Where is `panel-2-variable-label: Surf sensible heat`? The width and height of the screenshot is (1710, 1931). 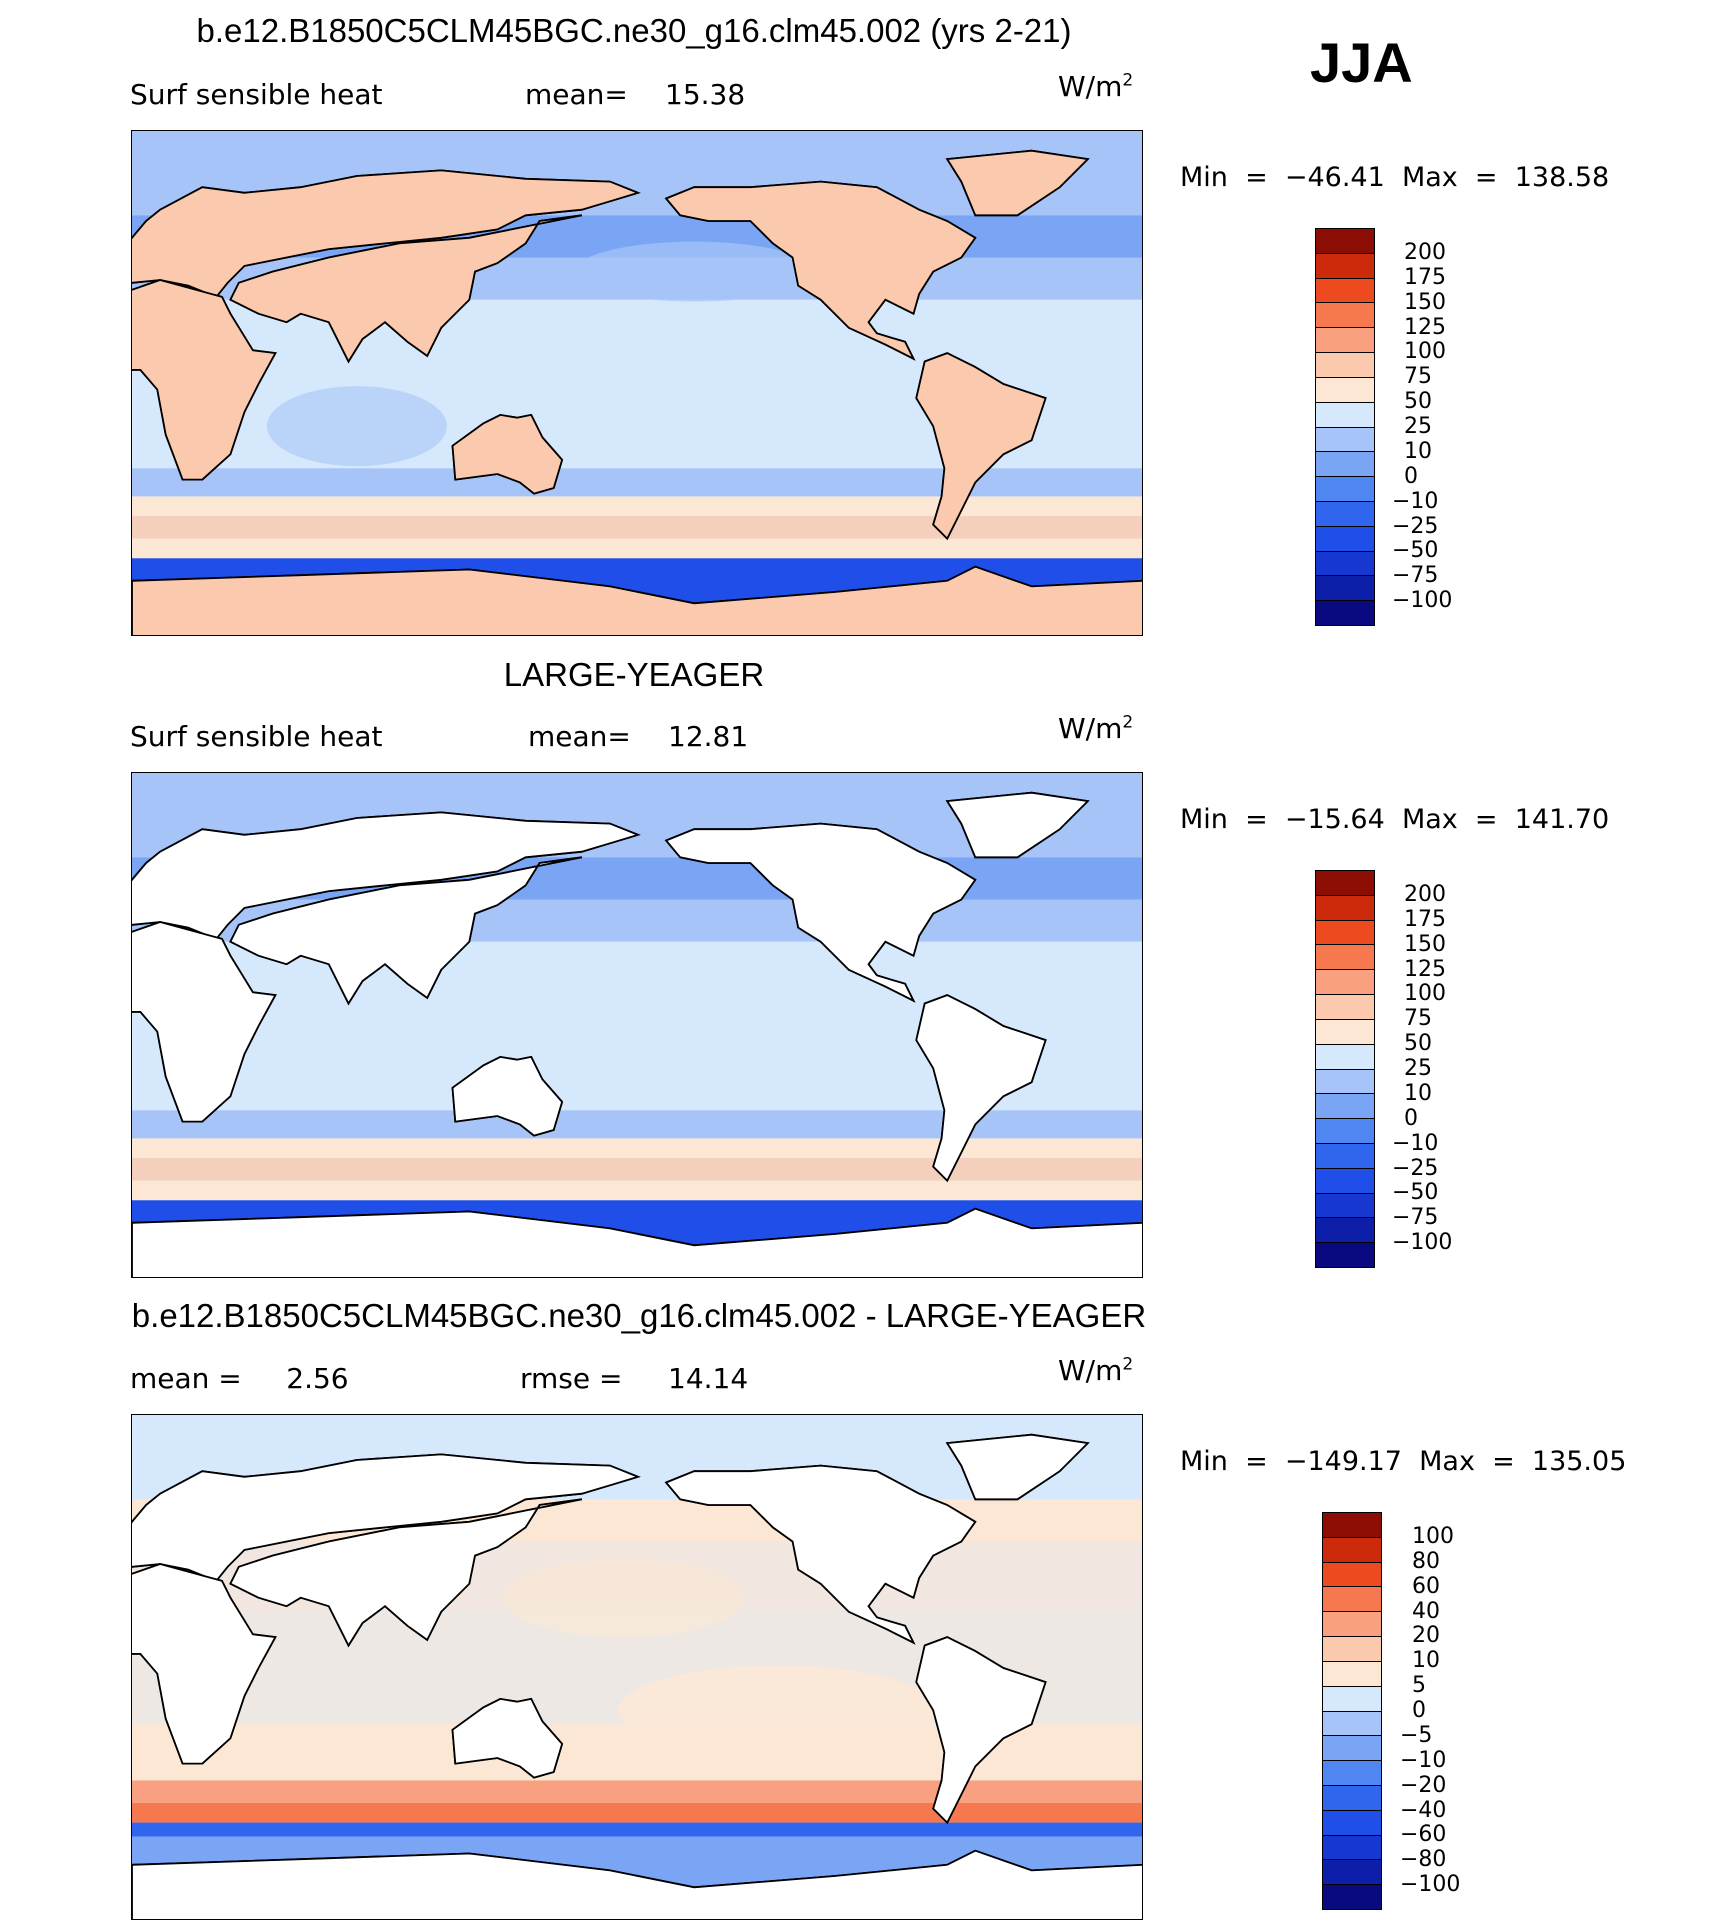 panel-2-variable-label: Surf sensible heat is located at coordinates (256, 736).